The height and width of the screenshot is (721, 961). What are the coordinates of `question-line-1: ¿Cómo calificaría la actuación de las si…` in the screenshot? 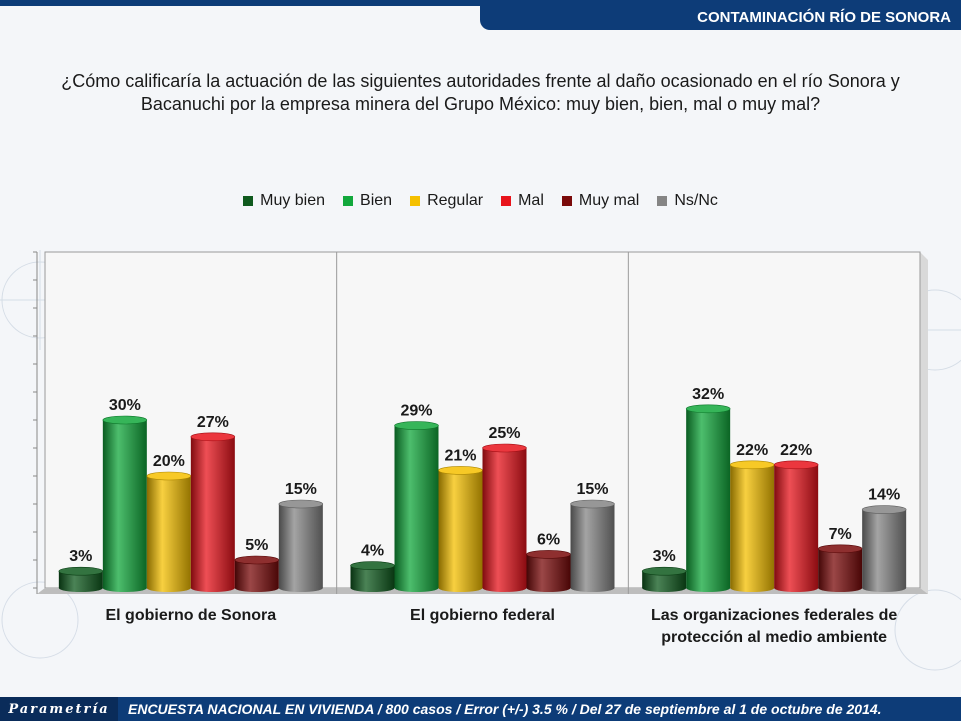 It's located at (480, 81).